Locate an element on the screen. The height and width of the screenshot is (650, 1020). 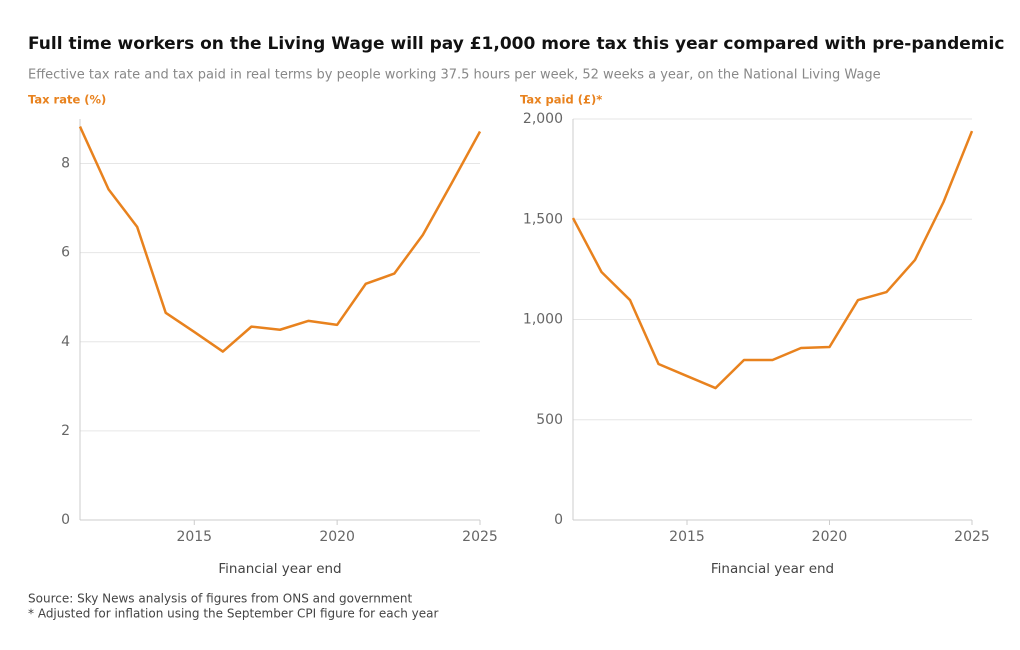
line is located at coordinates (280, 239).